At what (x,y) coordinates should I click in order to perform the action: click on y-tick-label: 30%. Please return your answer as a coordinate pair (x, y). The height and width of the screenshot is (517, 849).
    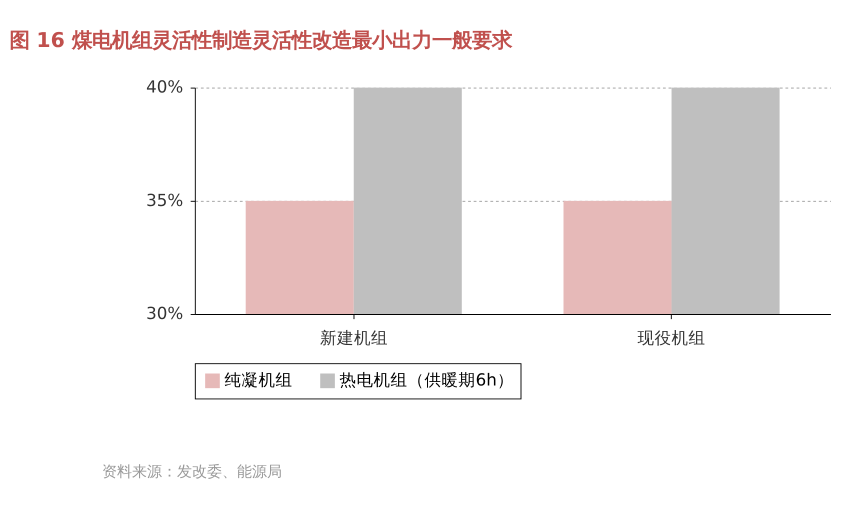
    Looking at the image, I should click on (165, 313).